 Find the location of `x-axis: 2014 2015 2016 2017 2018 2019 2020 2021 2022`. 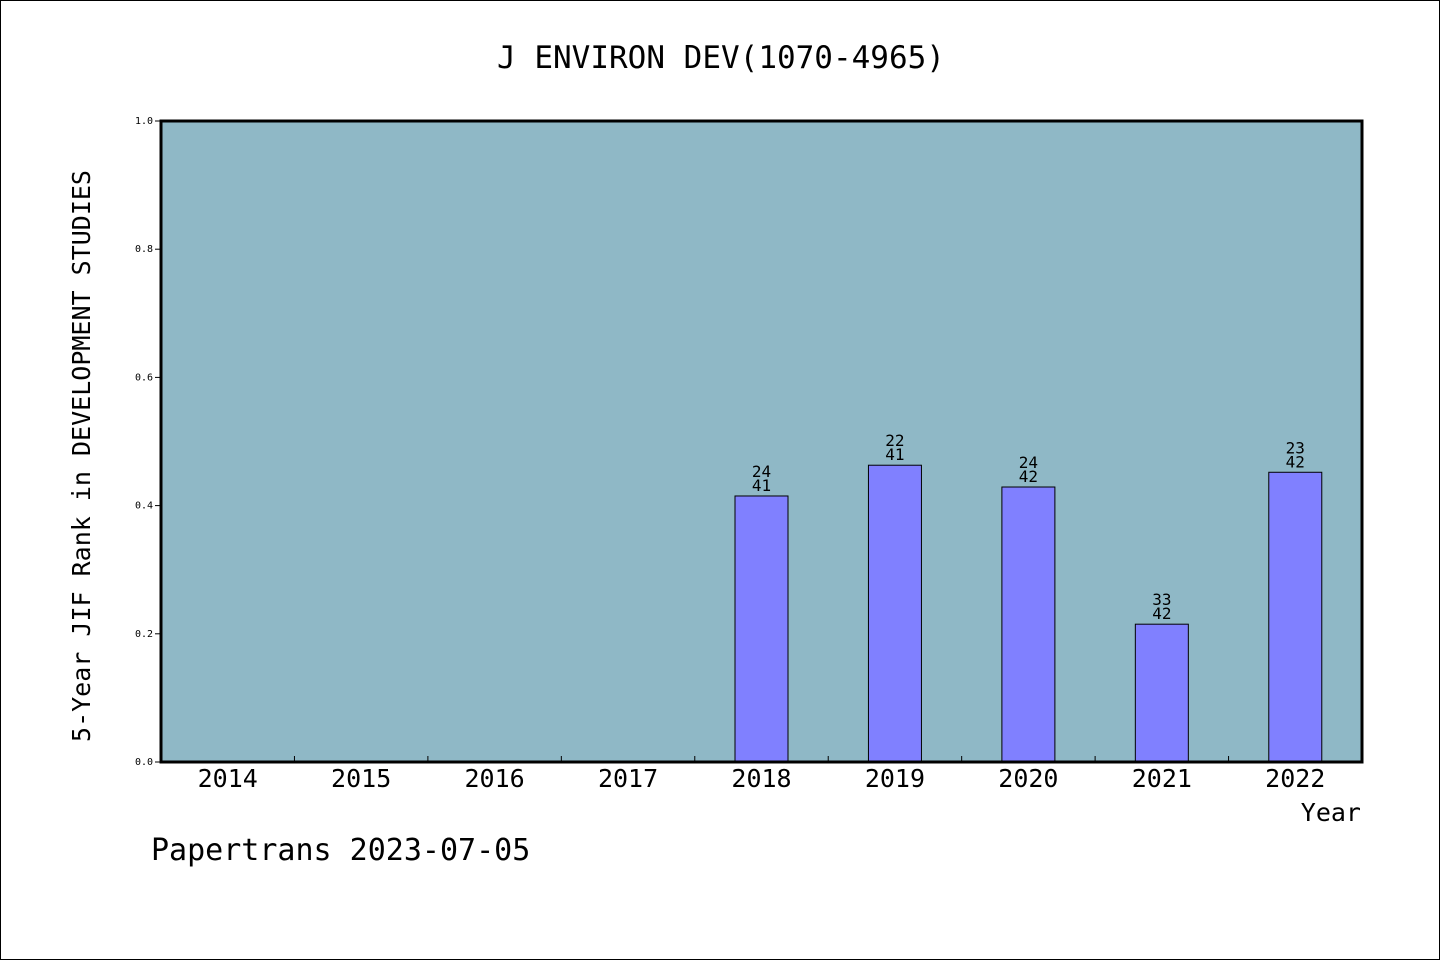

x-axis: 2014 2015 2016 2017 2018 2019 2020 2021 2022 is located at coordinates (761, 774).